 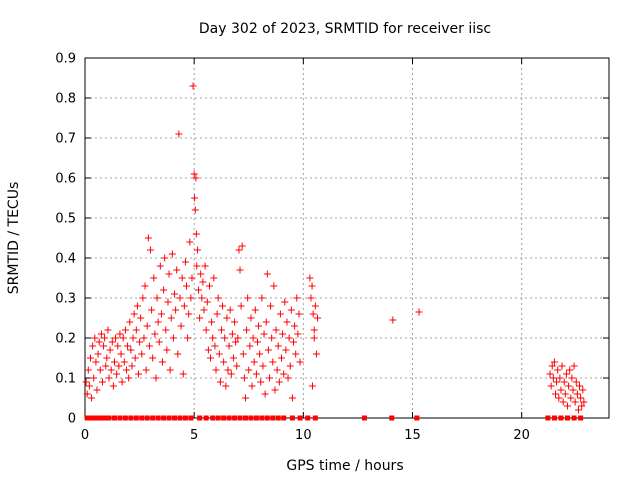 What do you see at coordinates (65, 299) in the screenshot?
I see `y-tick-label: 0.3` at bounding box center [65, 299].